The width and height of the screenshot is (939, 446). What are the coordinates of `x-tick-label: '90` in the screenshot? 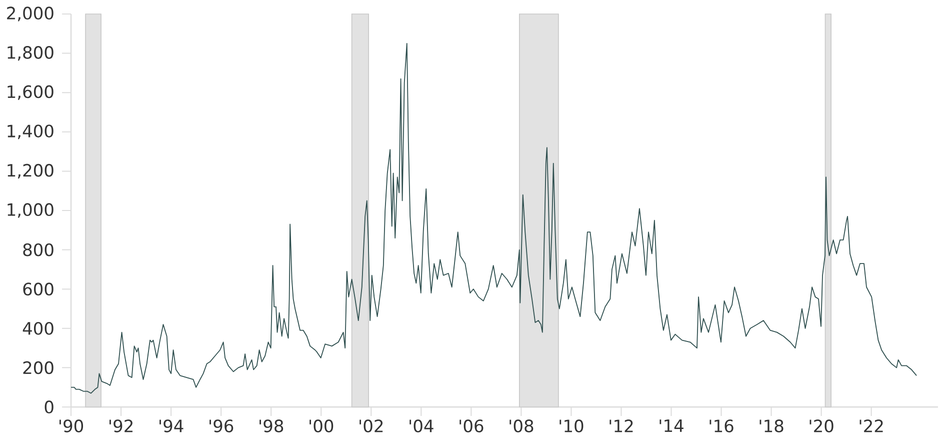 It's located at (71, 426).